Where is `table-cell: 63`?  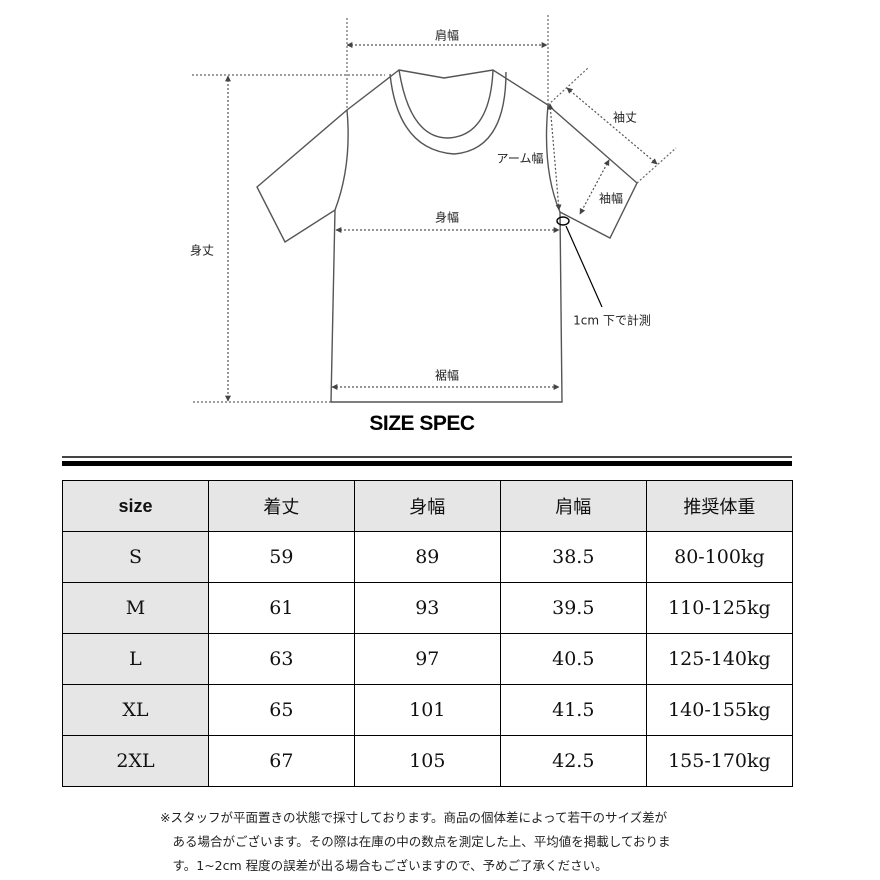
table-cell: 63 is located at coordinates (281, 659).